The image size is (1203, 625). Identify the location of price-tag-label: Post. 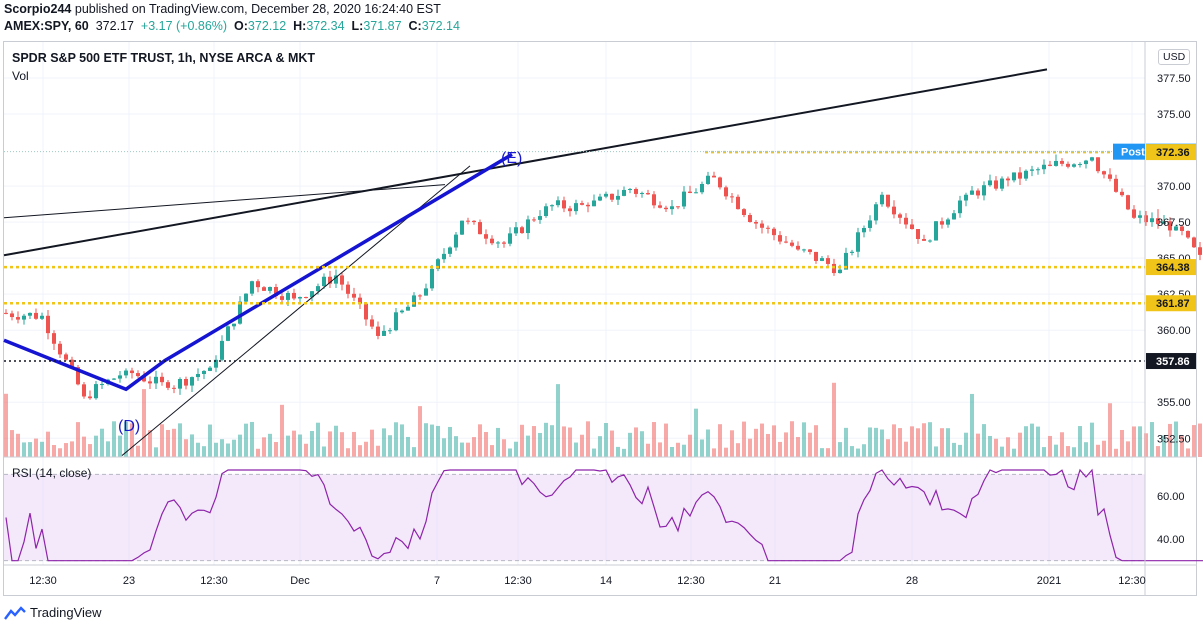
(1133, 153).